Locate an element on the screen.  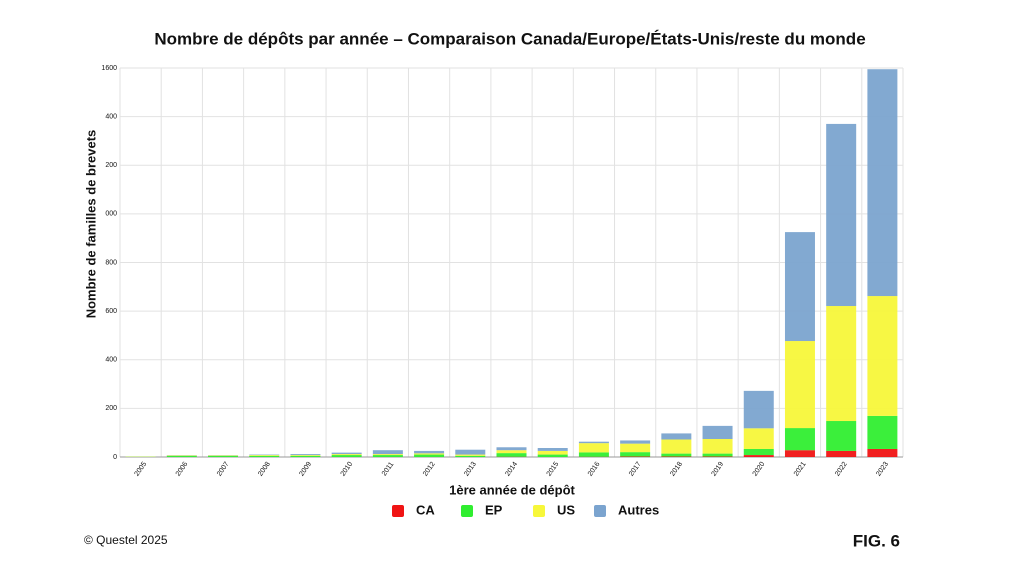
x-tick-label: 2006 is located at coordinates (182, 469).